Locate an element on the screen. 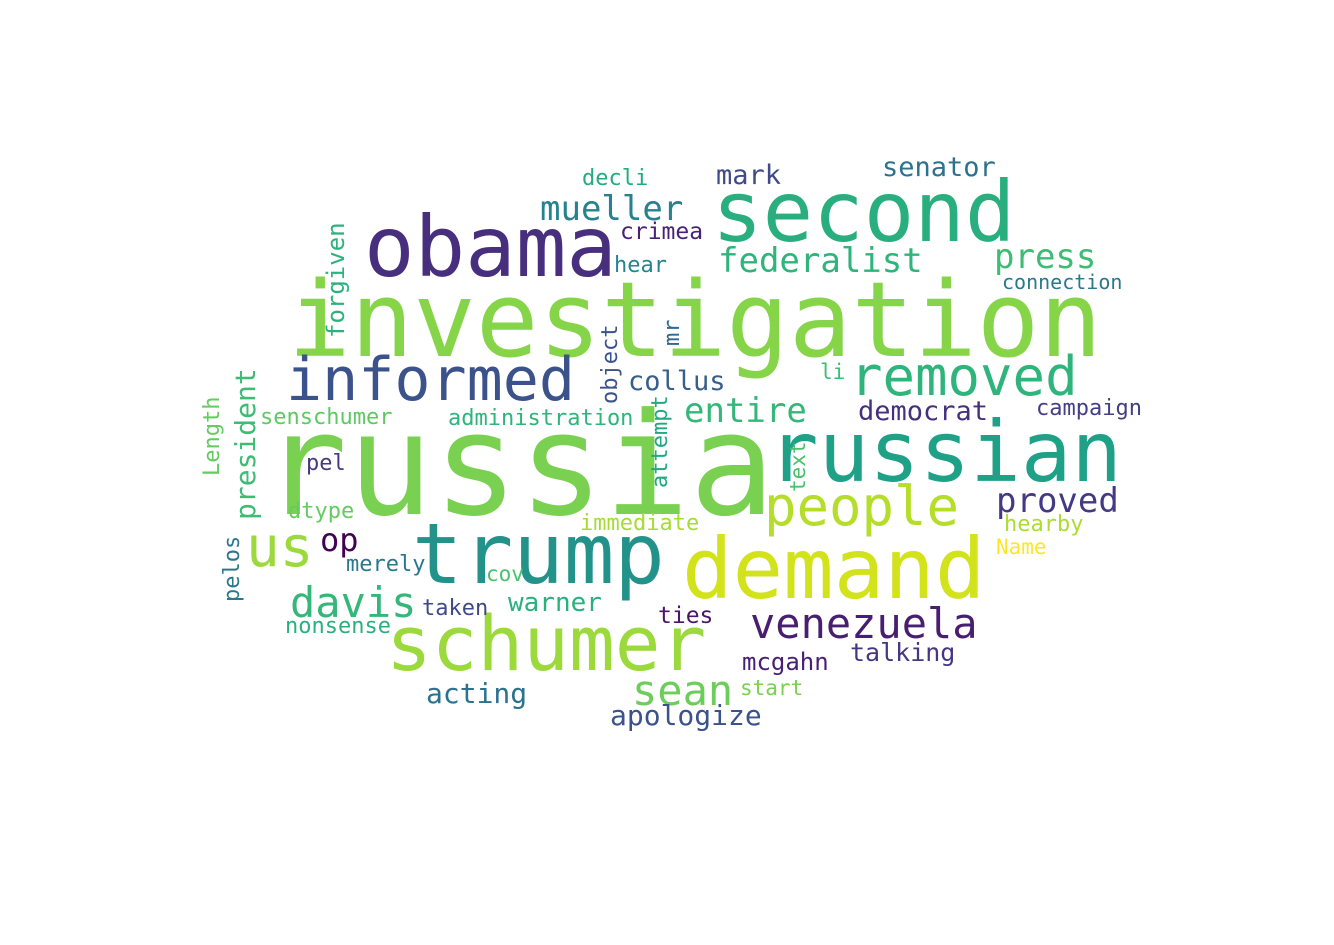 The image size is (1334, 945). word-length: Length is located at coordinates (212, 436).